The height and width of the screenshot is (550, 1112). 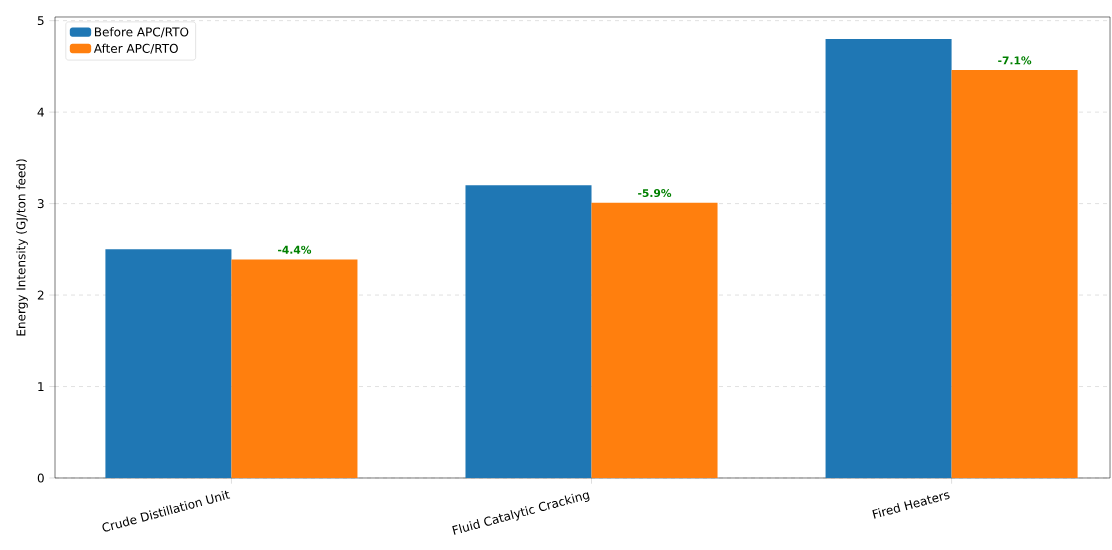 What do you see at coordinates (41, 386) in the screenshot?
I see `y-tick-label: 1` at bounding box center [41, 386].